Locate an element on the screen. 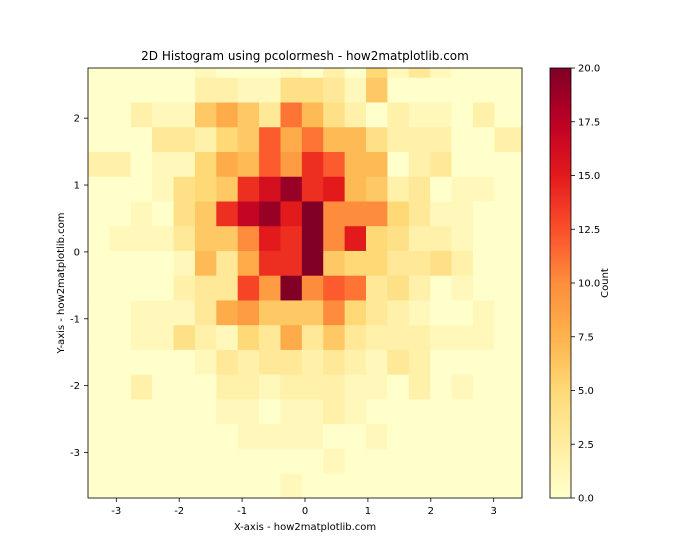  y-tick-label: -1 is located at coordinates (75, 319).